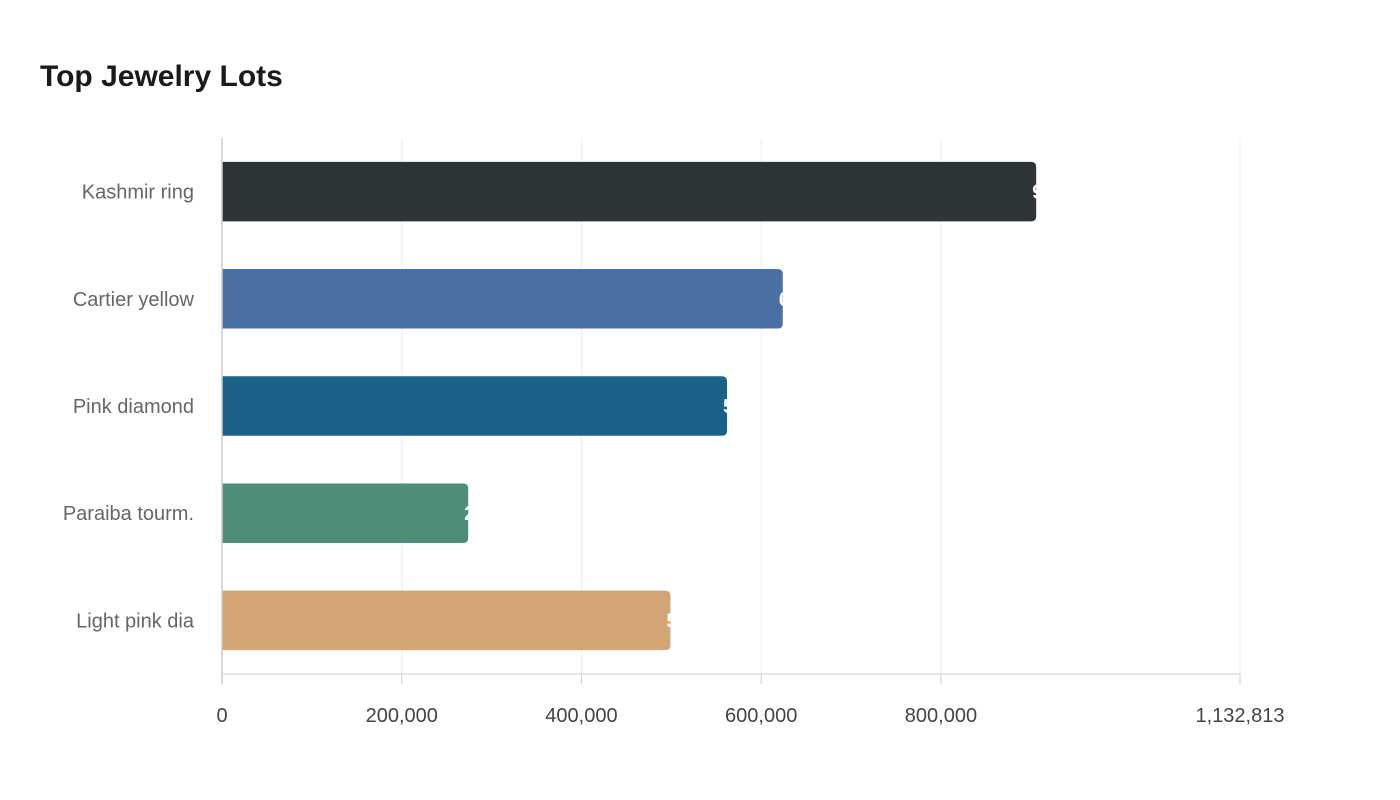  I want to click on value-label: 9, so click(1037, 193).